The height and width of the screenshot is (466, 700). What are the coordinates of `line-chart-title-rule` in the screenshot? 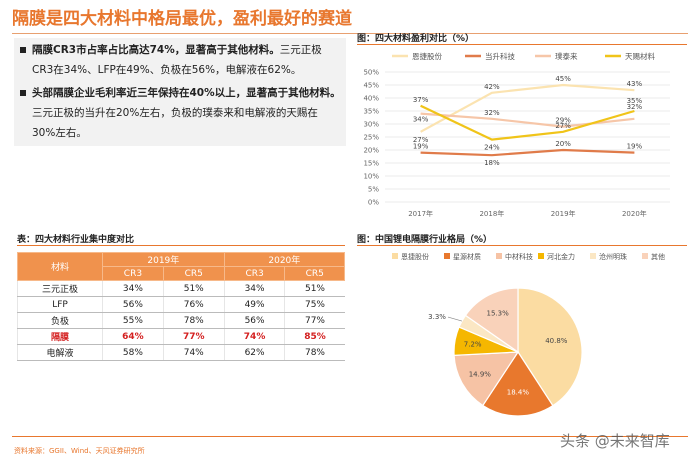 It's located at (522, 44).